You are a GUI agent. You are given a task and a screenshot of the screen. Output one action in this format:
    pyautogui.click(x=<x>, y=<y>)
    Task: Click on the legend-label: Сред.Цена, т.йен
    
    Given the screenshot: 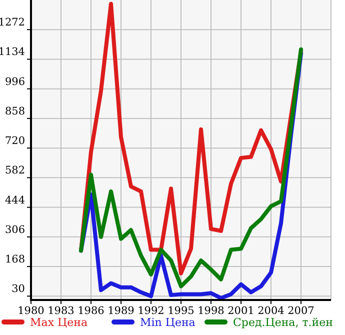 What is the action you would take?
    pyautogui.click(x=283, y=322)
    